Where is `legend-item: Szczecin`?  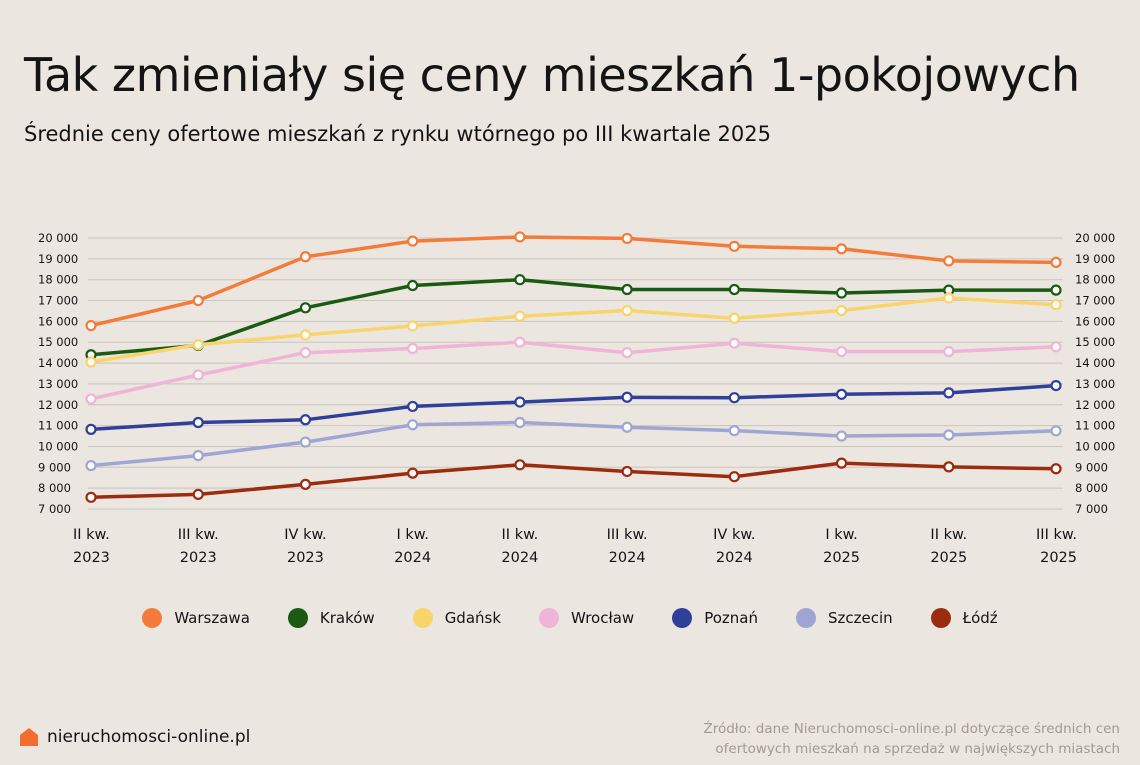 legend-item: Szczecin is located at coordinates (844, 618).